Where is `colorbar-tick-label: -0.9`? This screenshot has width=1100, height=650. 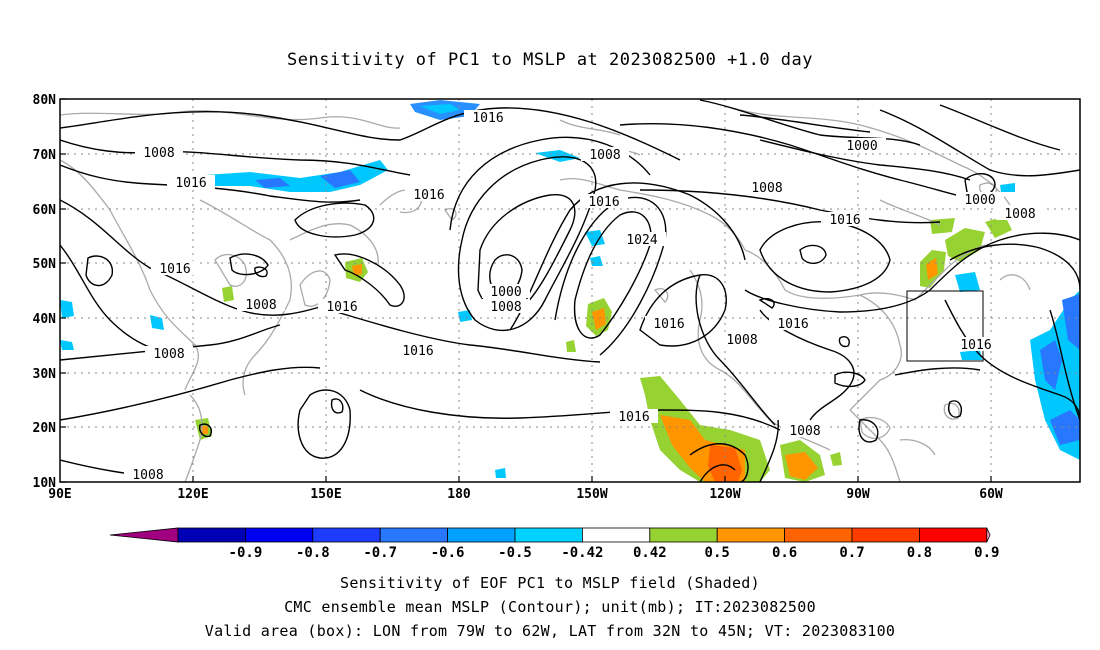 colorbar-tick-label: -0.9 is located at coordinates (246, 553).